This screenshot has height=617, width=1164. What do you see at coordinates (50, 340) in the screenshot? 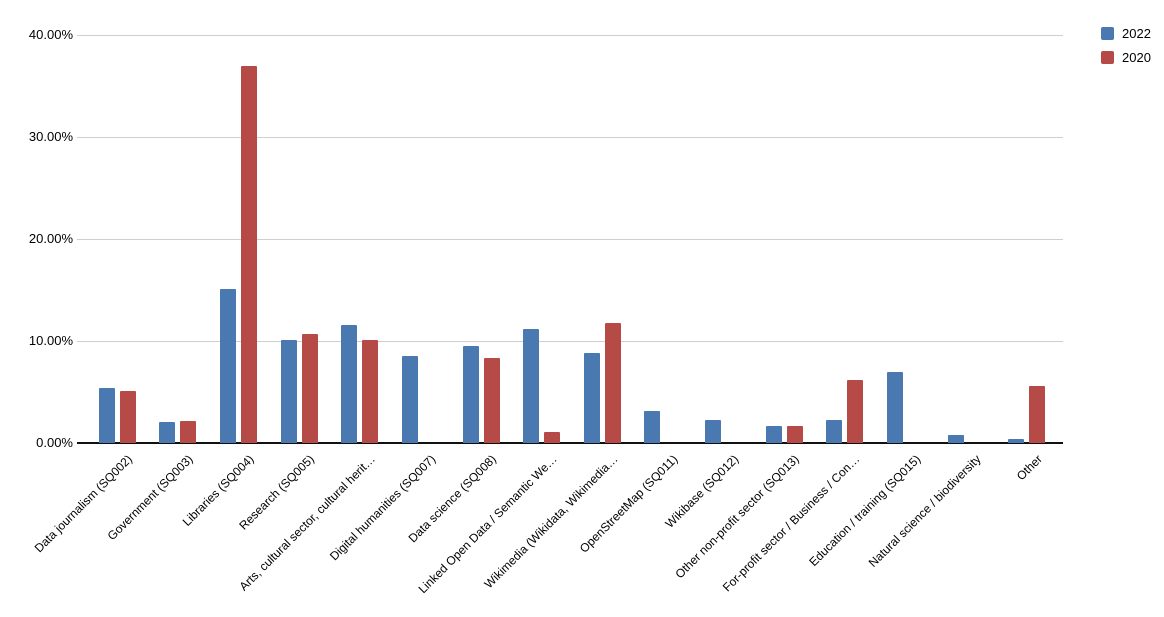
I see `y-tick-label: 10.00%` at bounding box center [50, 340].